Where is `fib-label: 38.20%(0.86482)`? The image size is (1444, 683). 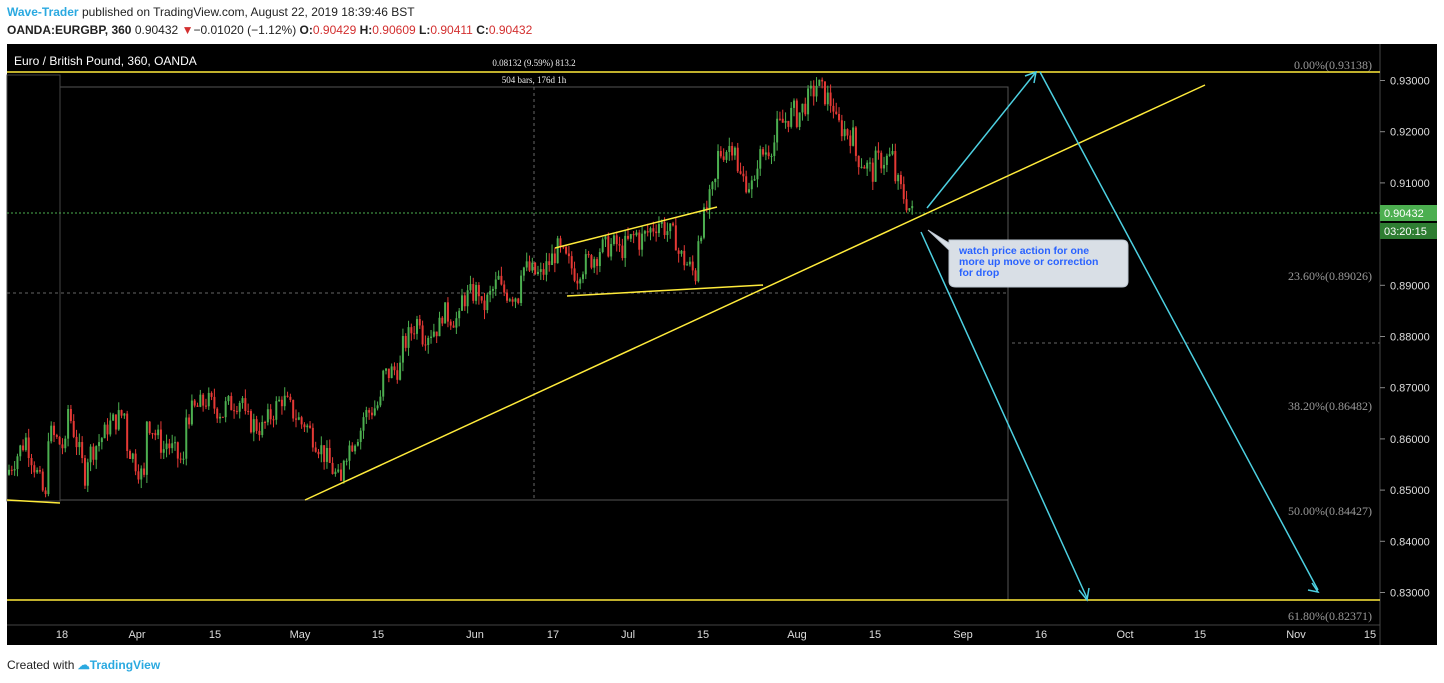 fib-label: 38.20%(0.86482) is located at coordinates (1330, 406).